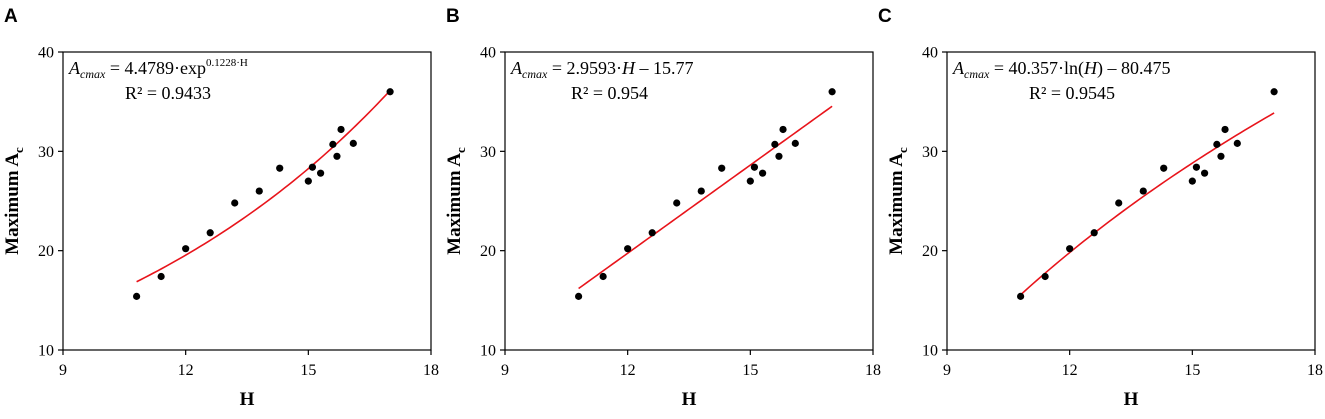 This screenshot has width=1325, height=419. What do you see at coordinates (453, 16) in the screenshot?
I see `panel-letter: B` at bounding box center [453, 16].